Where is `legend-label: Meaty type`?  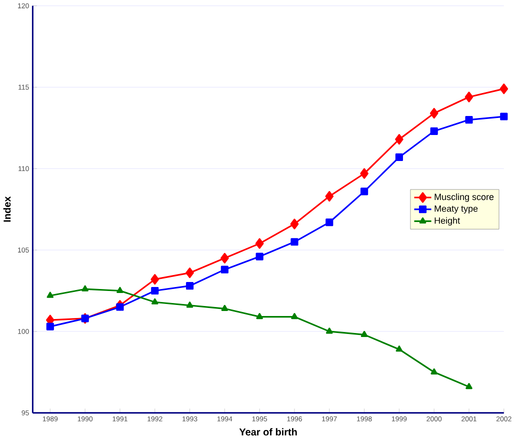 legend-label: Meaty type is located at coordinates (456, 210).